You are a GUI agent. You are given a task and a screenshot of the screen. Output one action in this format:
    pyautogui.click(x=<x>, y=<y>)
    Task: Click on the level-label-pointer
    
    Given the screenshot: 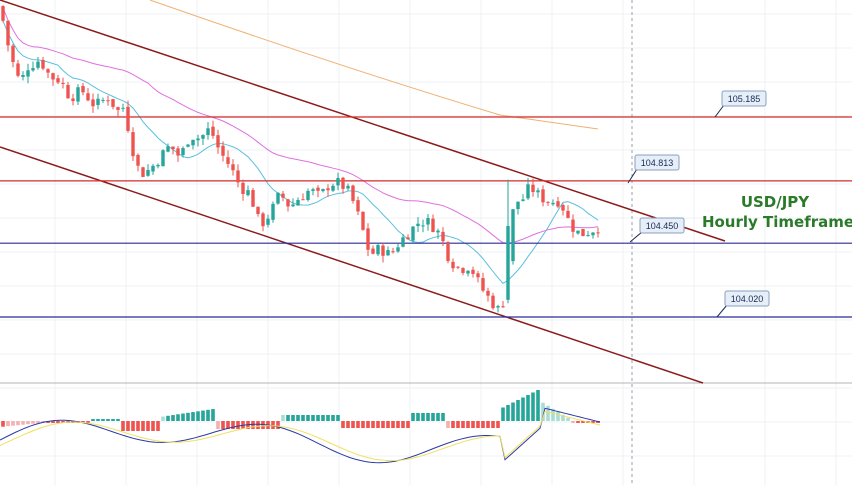 What is the action you would take?
    pyautogui.click(x=632, y=176)
    